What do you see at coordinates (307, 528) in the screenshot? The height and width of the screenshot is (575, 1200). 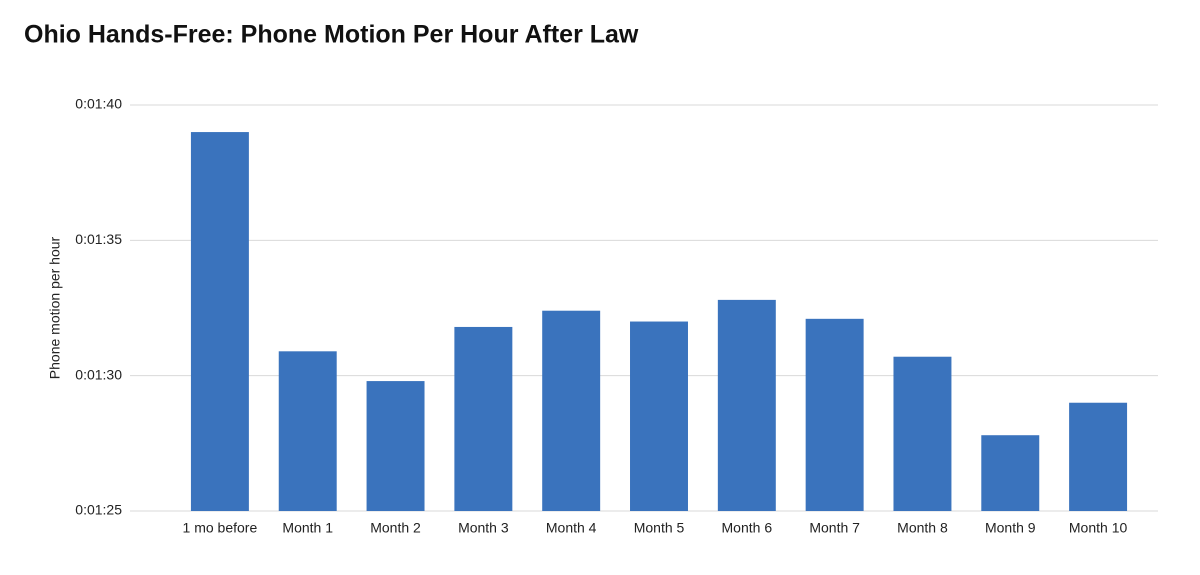 I see `x-tick-label: Month 1` at bounding box center [307, 528].